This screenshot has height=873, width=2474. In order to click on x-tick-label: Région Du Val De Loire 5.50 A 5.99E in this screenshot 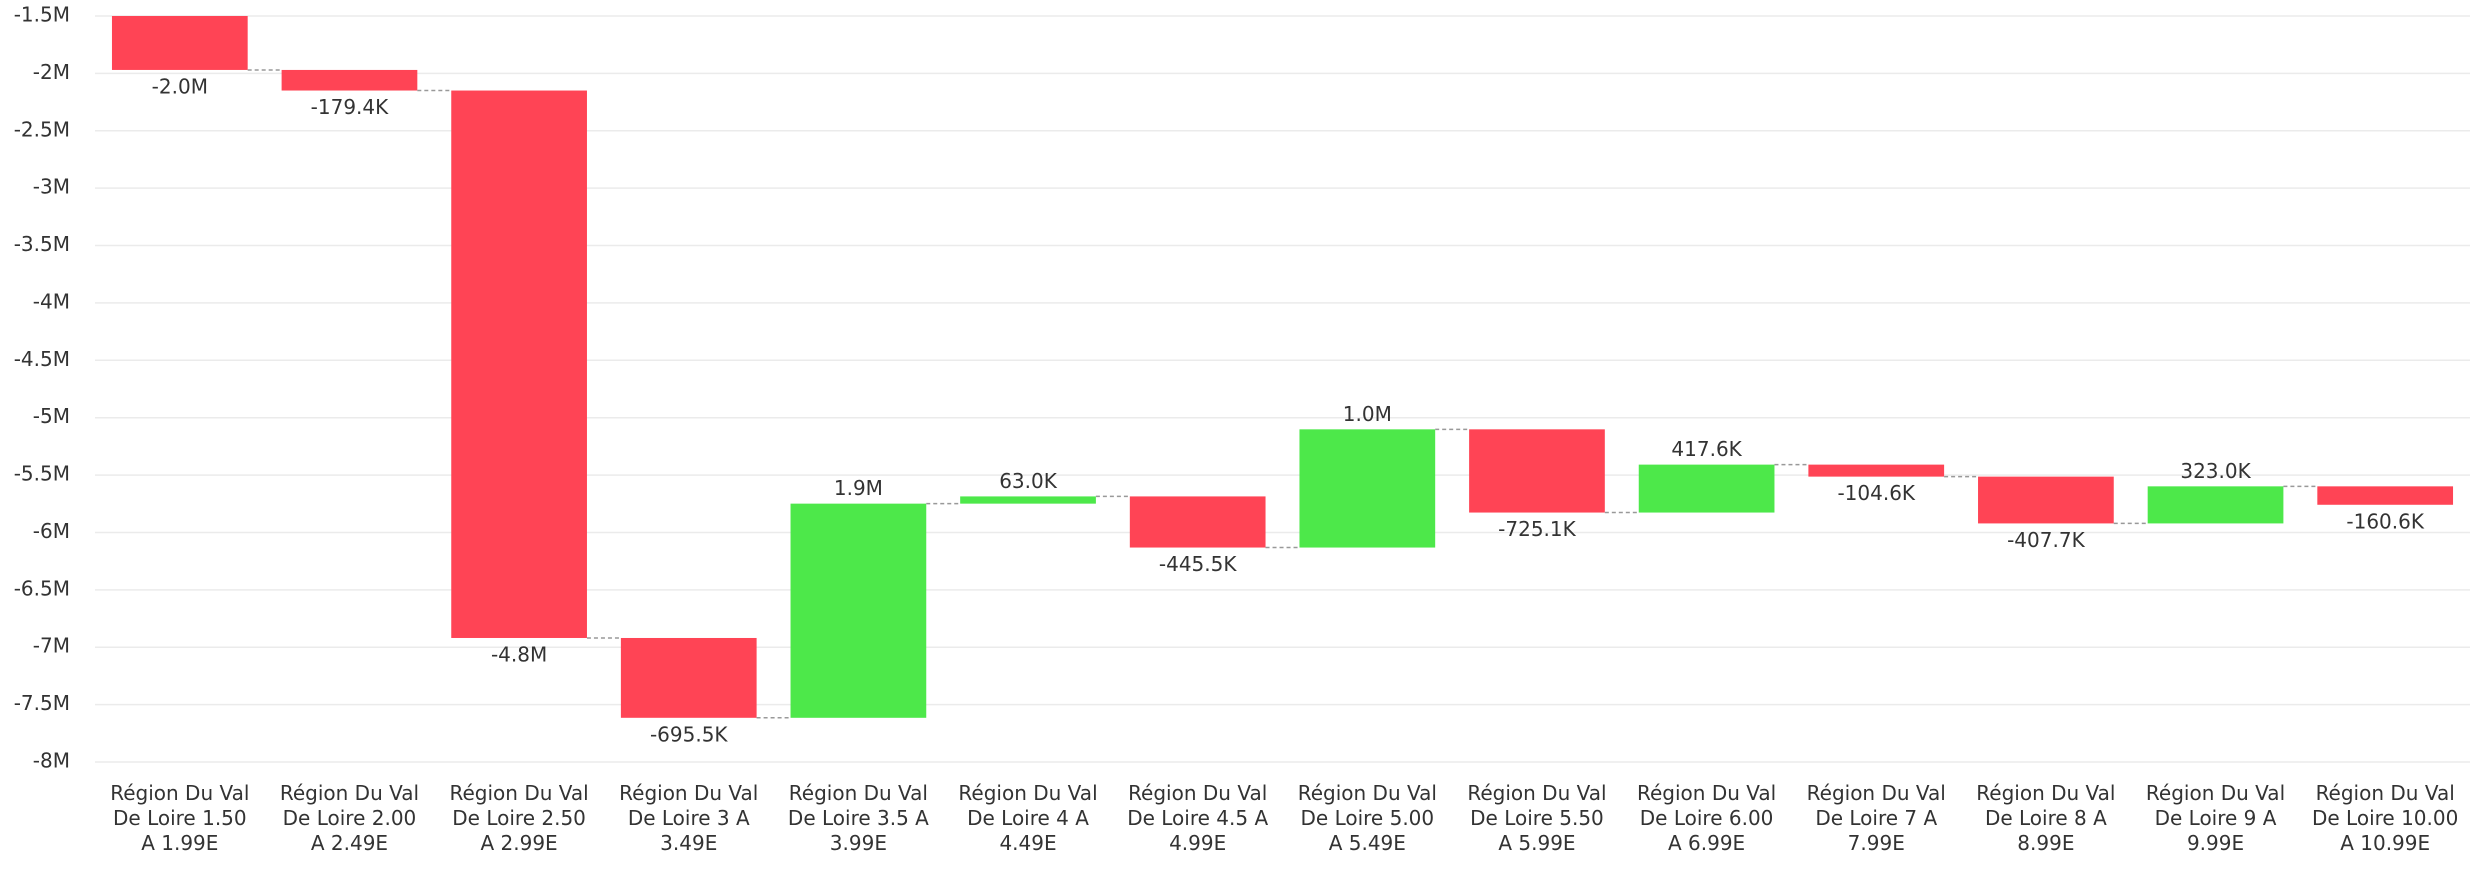, I will do `click(1536, 818)`.